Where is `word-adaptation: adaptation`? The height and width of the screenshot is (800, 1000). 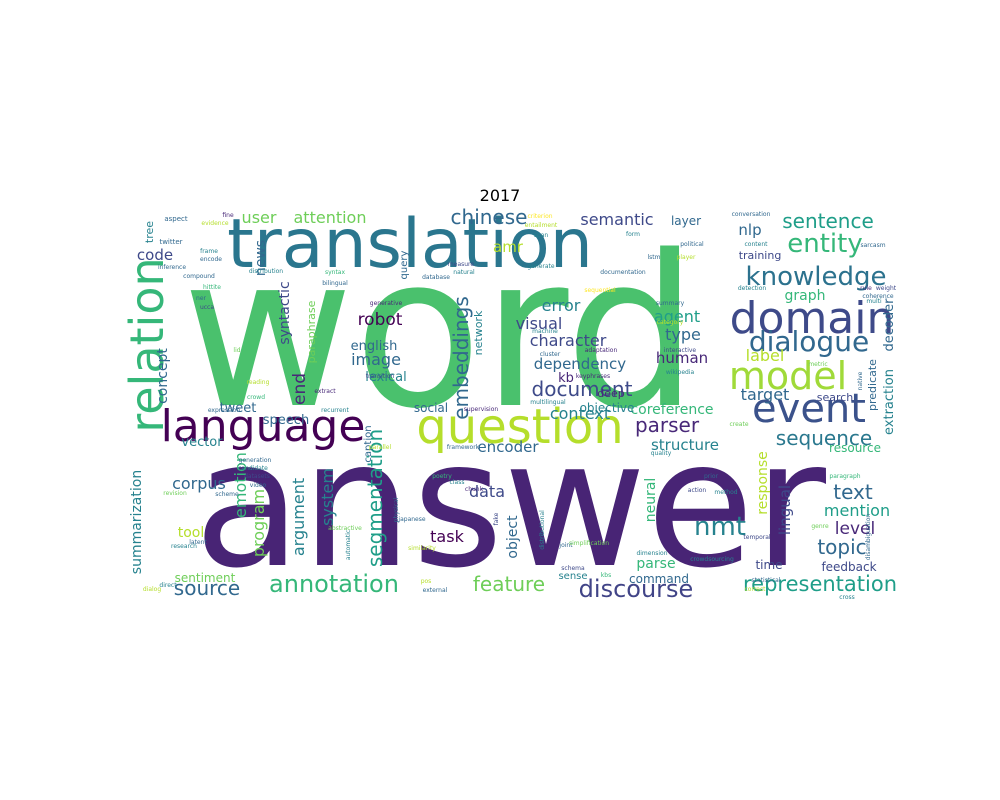
word-adaptation: adaptation is located at coordinates (601, 350).